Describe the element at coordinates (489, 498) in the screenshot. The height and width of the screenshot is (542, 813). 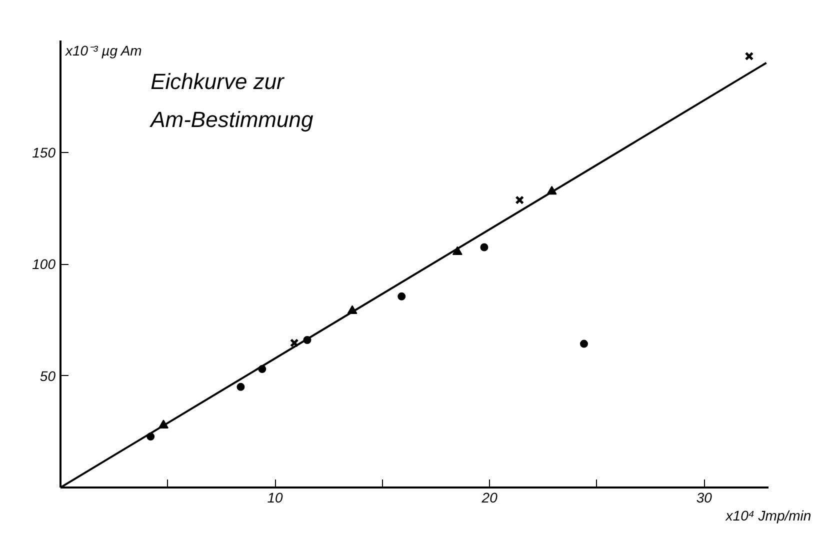
I see `x-tick-label: 20` at that location.